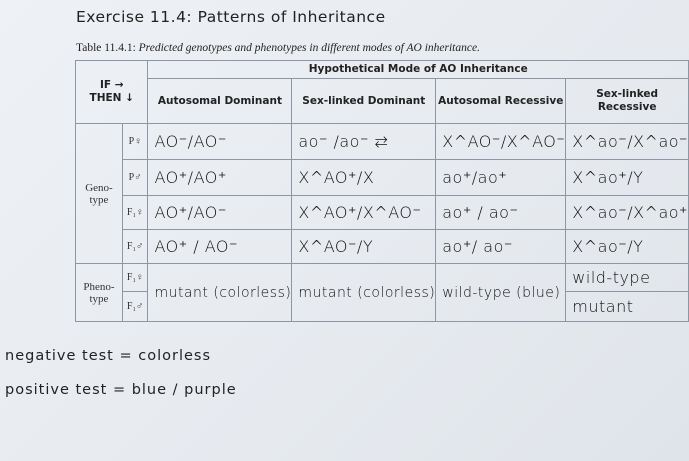 This screenshot has height=461, width=689. What do you see at coordinates (121, 390) in the screenshot?
I see `handwritten-note: positive test = blue / purple` at bounding box center [121, 390].